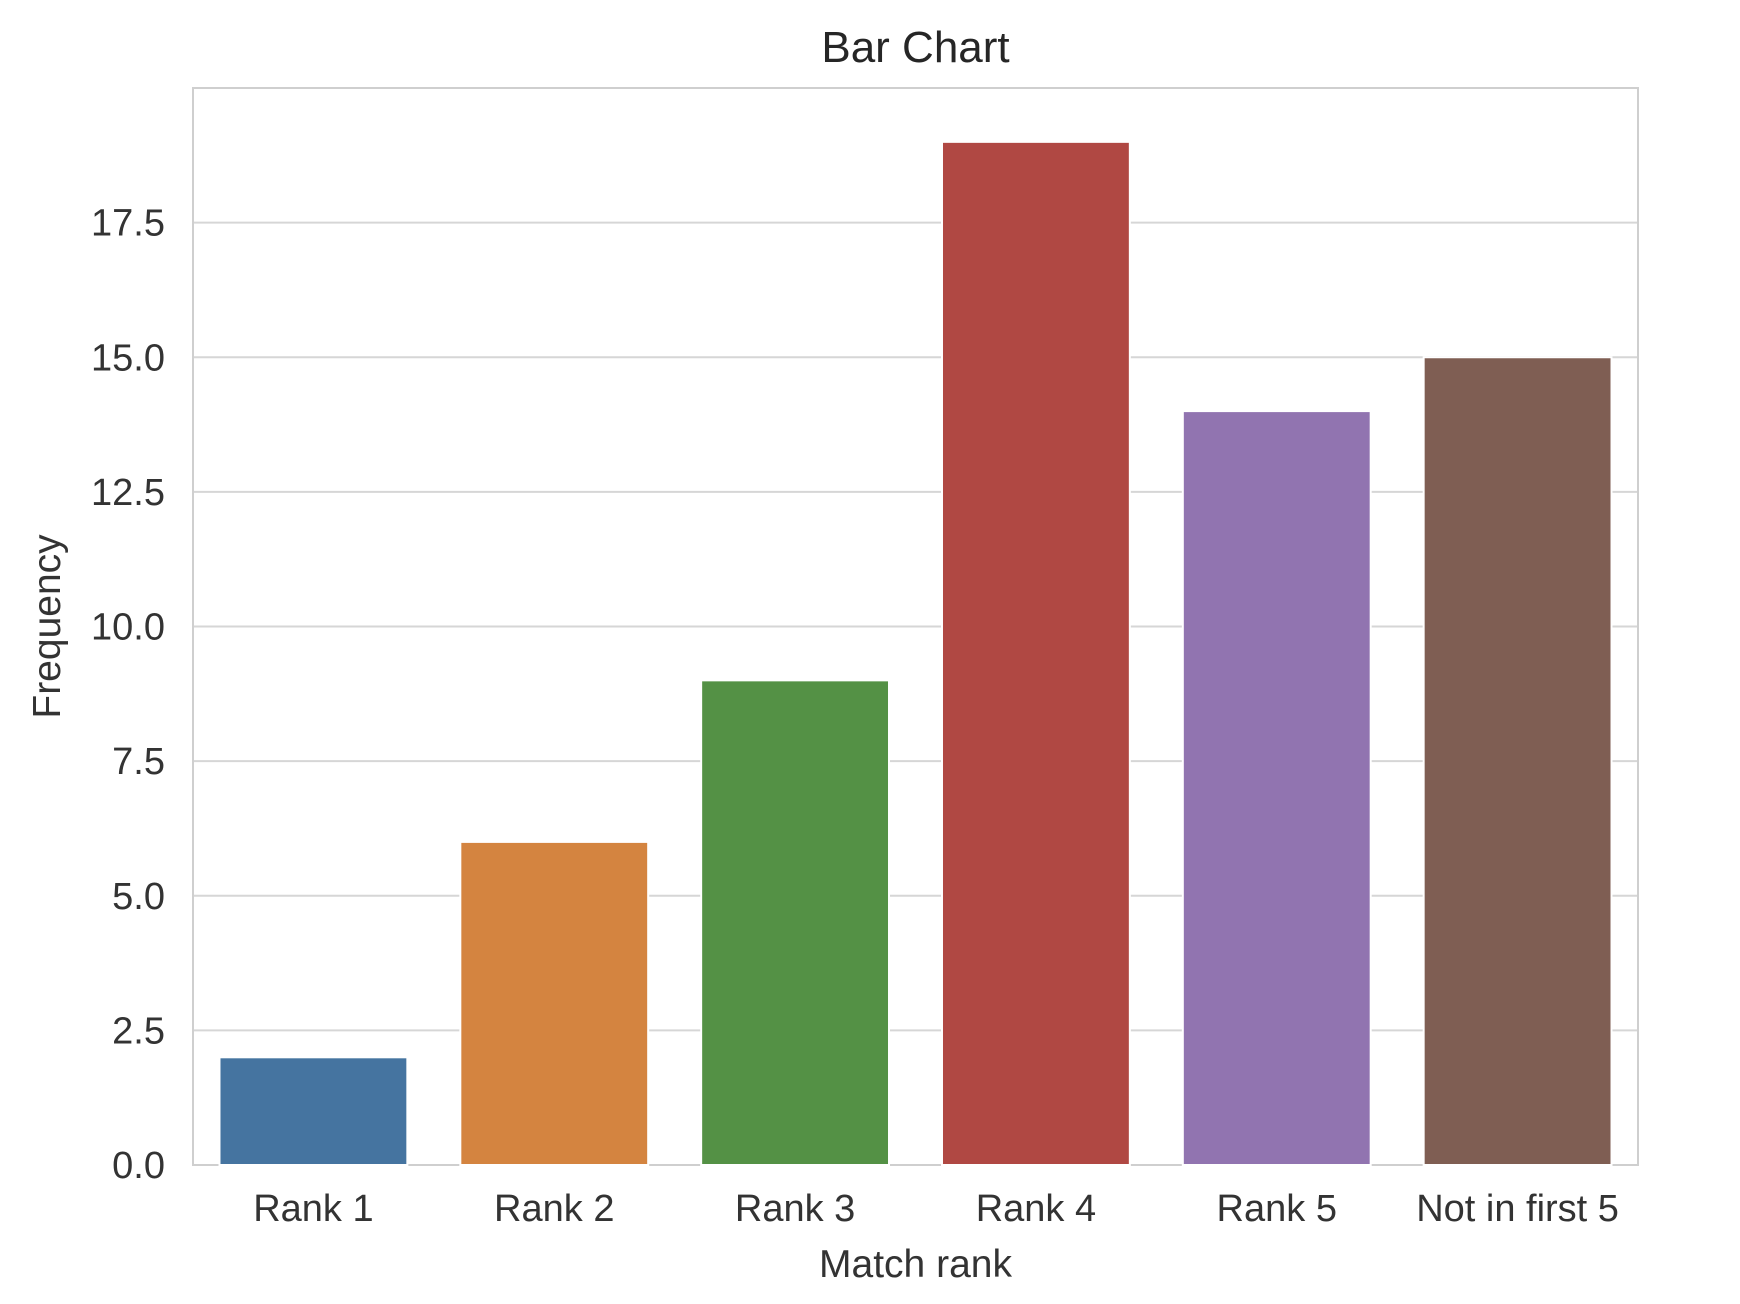  What do you see at coordinates (138, 762) in the screenshot?
I see `y-tick-label: 7.5` at bounding box center [138, 762].